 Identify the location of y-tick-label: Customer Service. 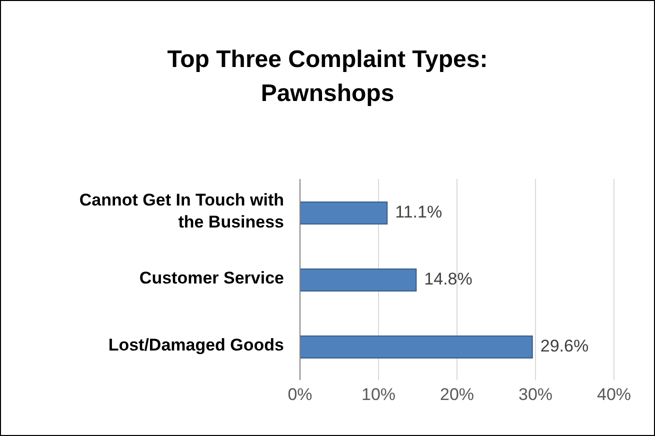
(211, 278).